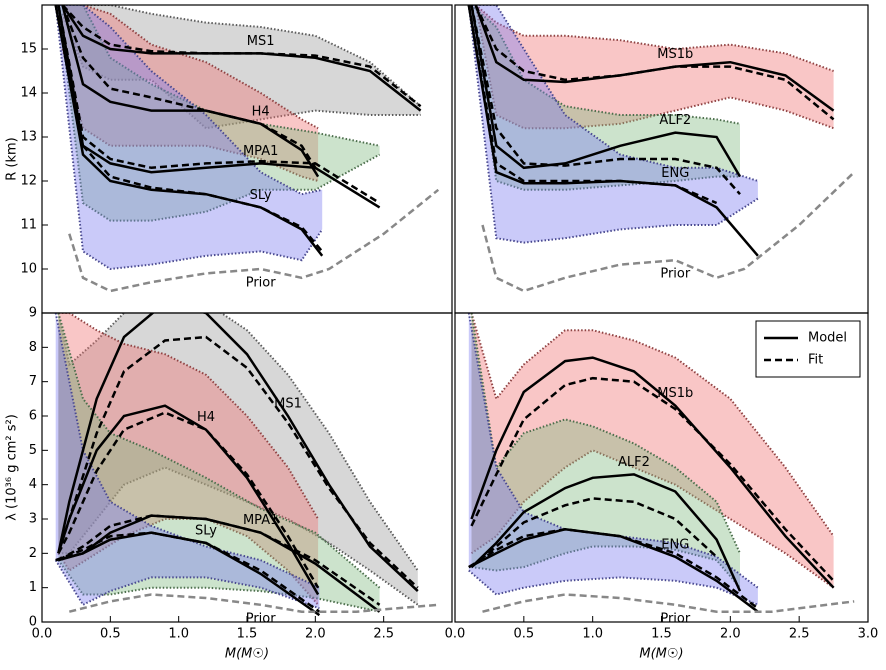 The width and height of the screenshot is (886, 670). I want to click on x-tick-label: 3.0, so click(868, 634).